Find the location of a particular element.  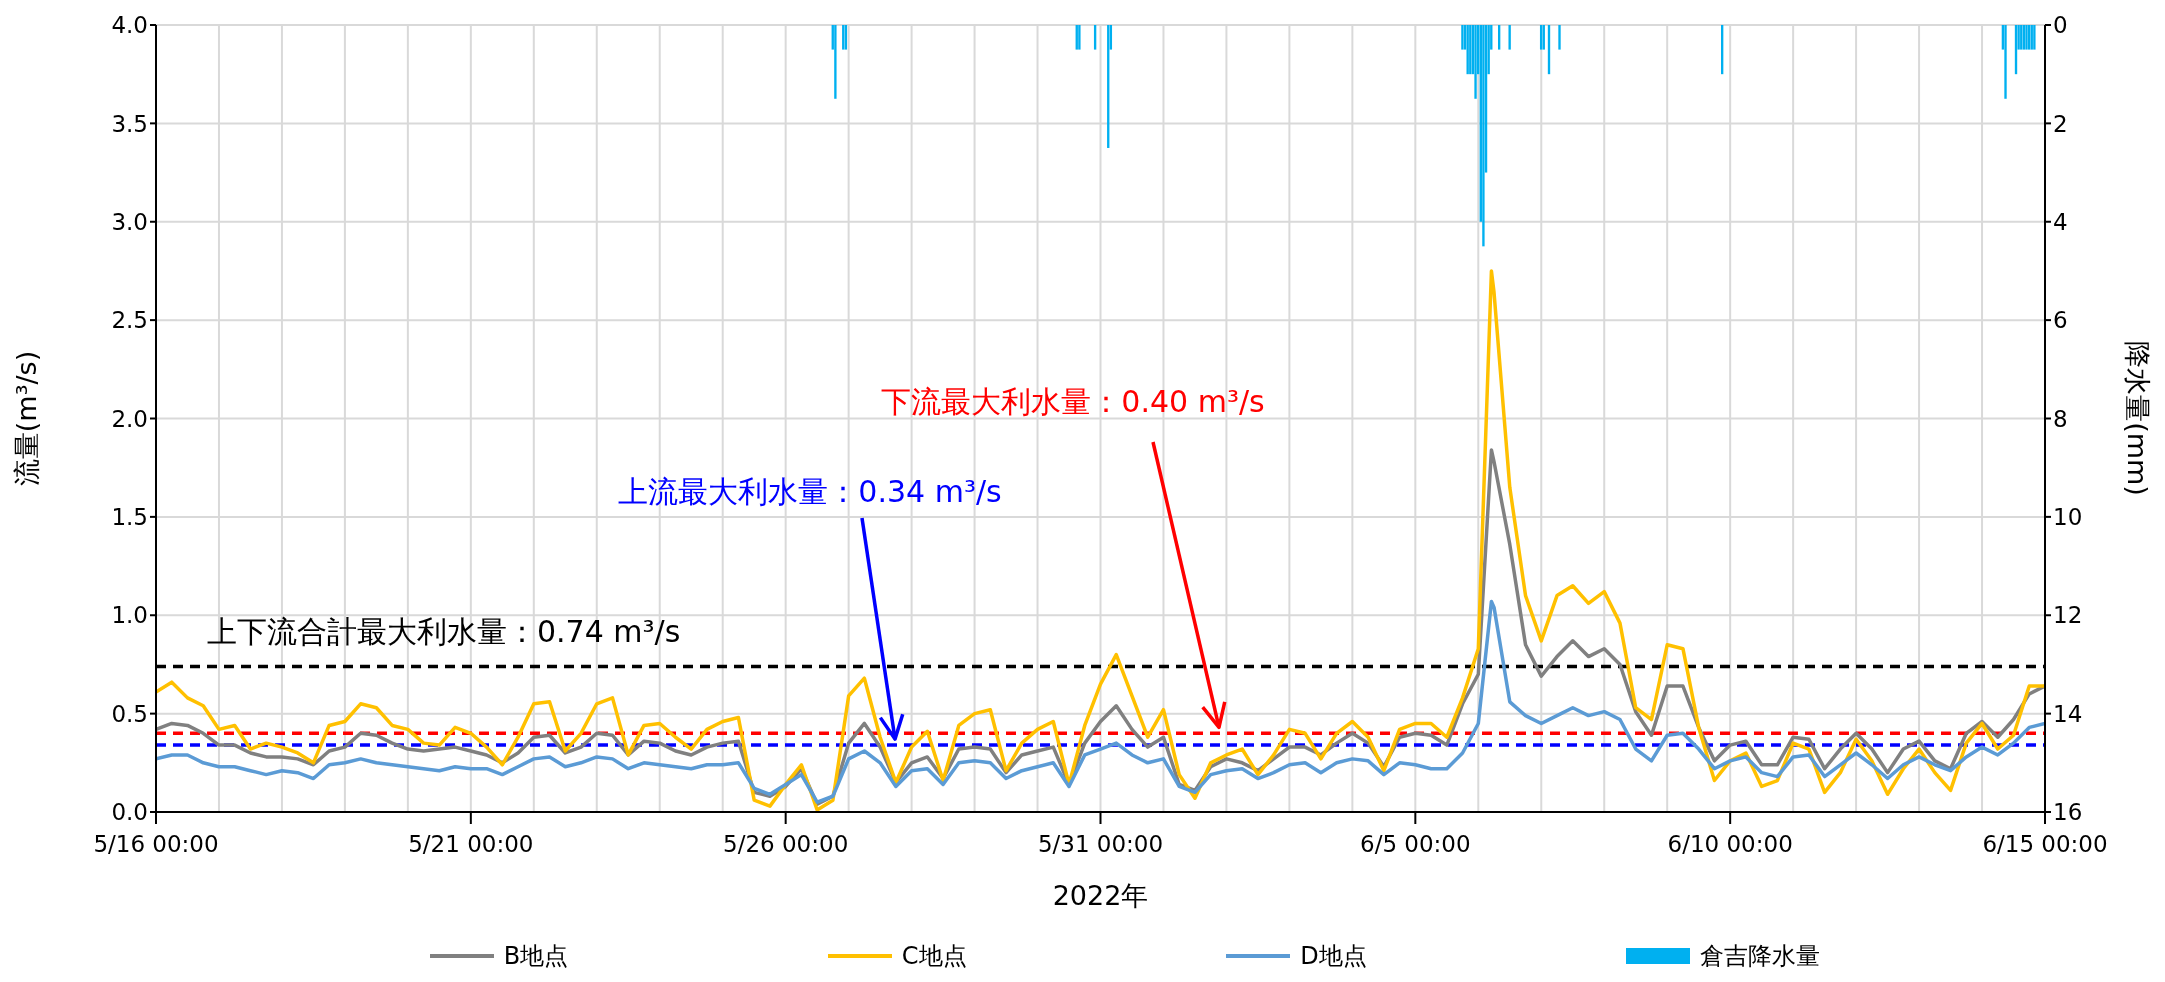

y-tick-label: 3.0 is located at coordinates (129, 221).